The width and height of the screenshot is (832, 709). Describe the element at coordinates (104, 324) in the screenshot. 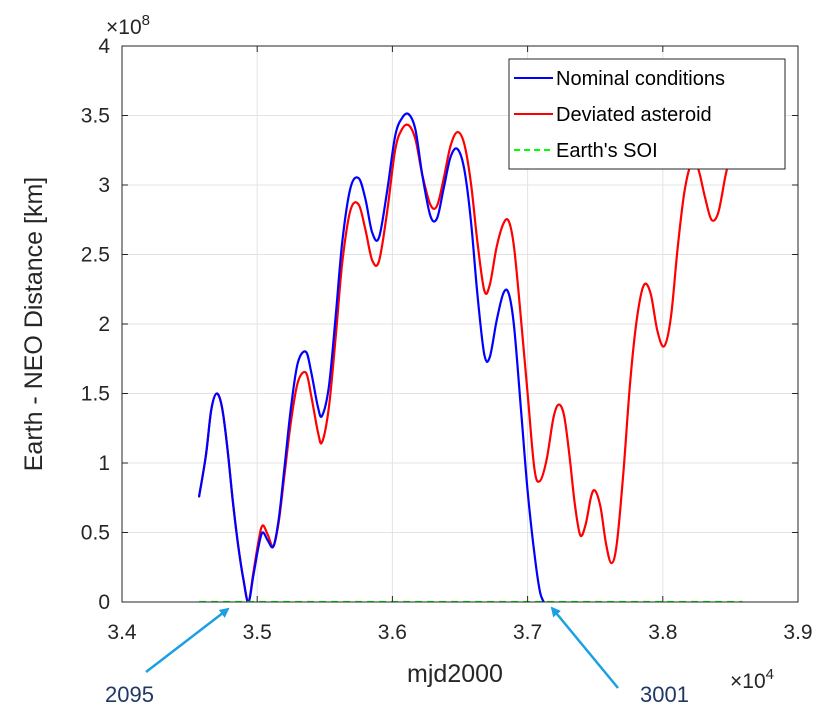

I see `y-tick-label: 2` at that location.